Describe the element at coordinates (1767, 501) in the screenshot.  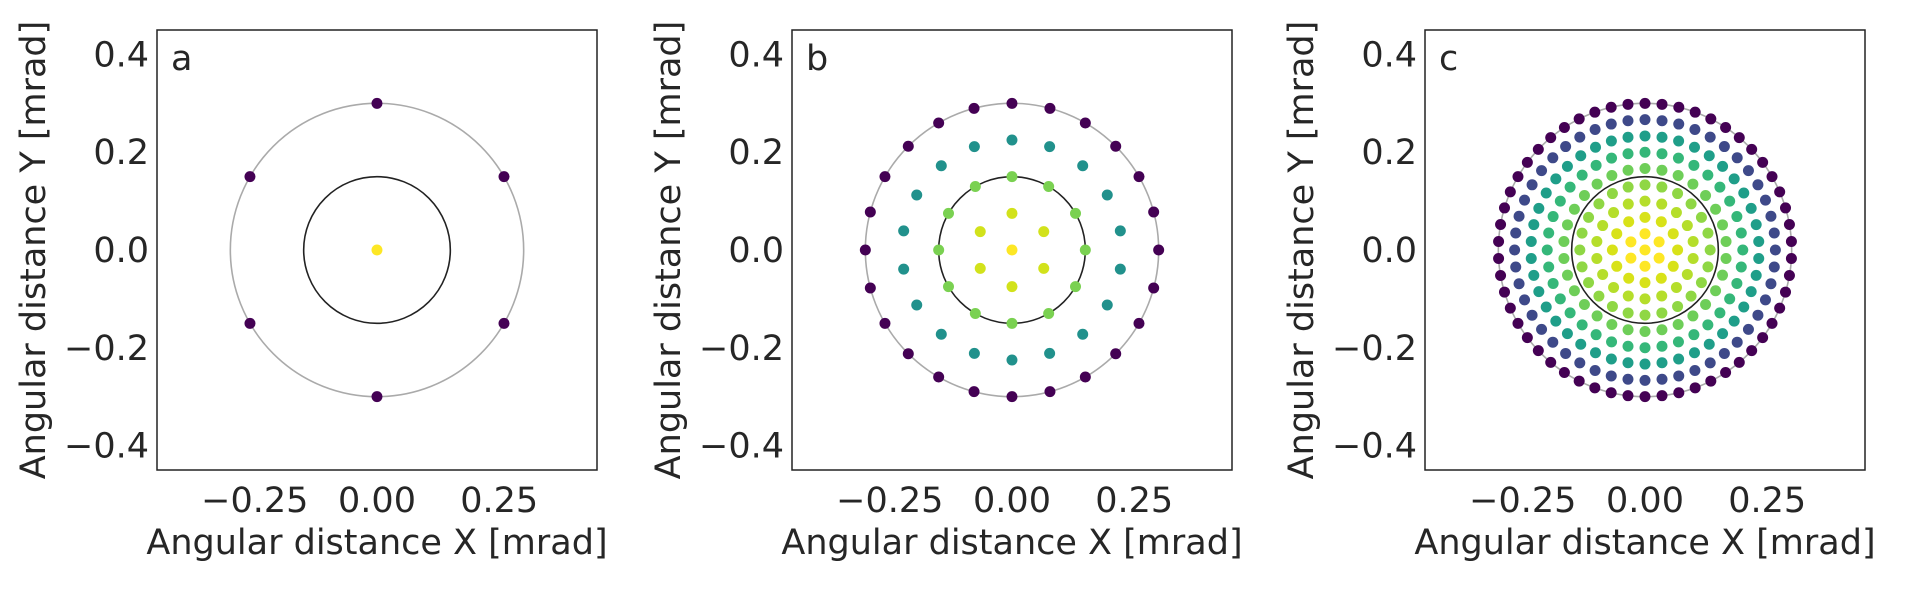
I see `x-tick-label: 0.25` at that location.